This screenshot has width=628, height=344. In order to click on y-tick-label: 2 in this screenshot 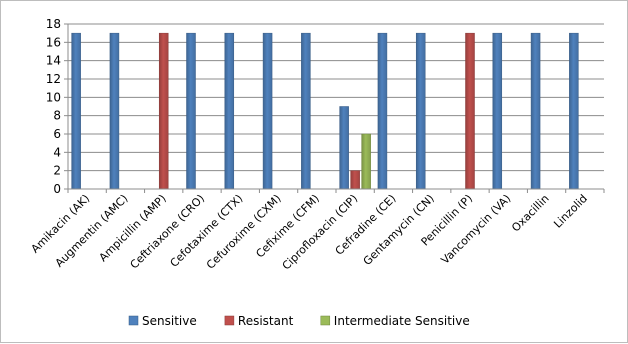, I will do `click(57, 171)`.